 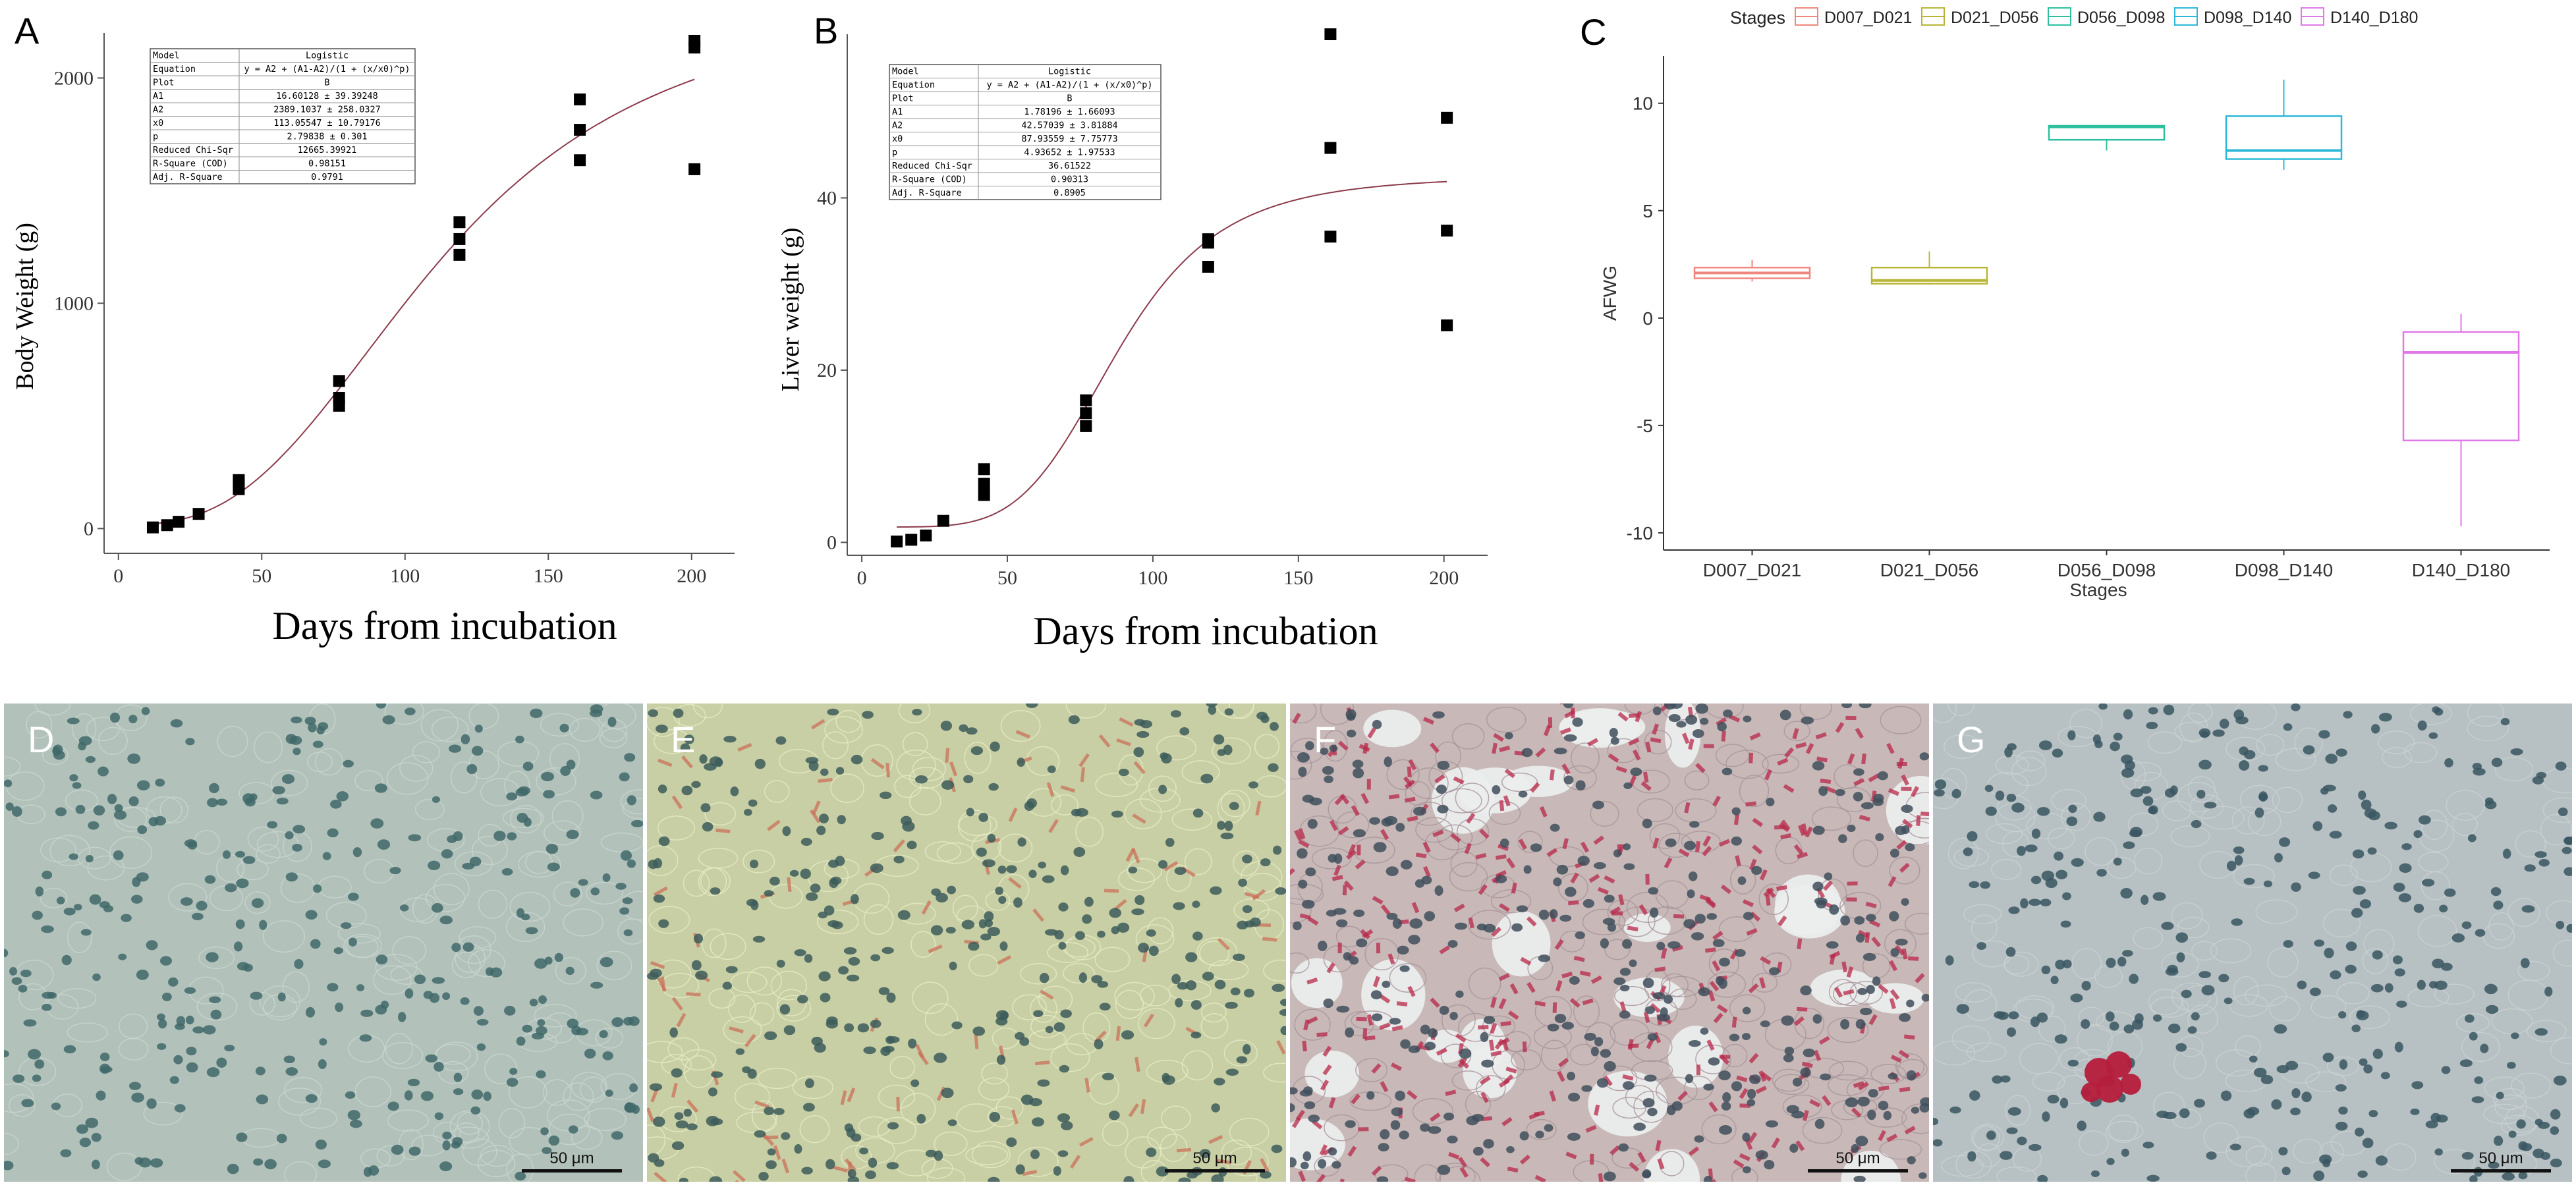 I want to click on x-tick-label: 50, so click(x=1007, y=578).